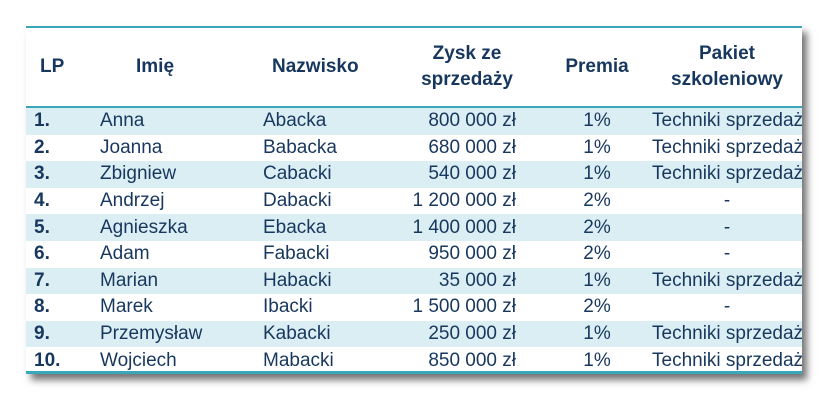  I want to click on table-row: 8. Marek Ibacki 1 500 000 zł 2% -, so click(414, 307).